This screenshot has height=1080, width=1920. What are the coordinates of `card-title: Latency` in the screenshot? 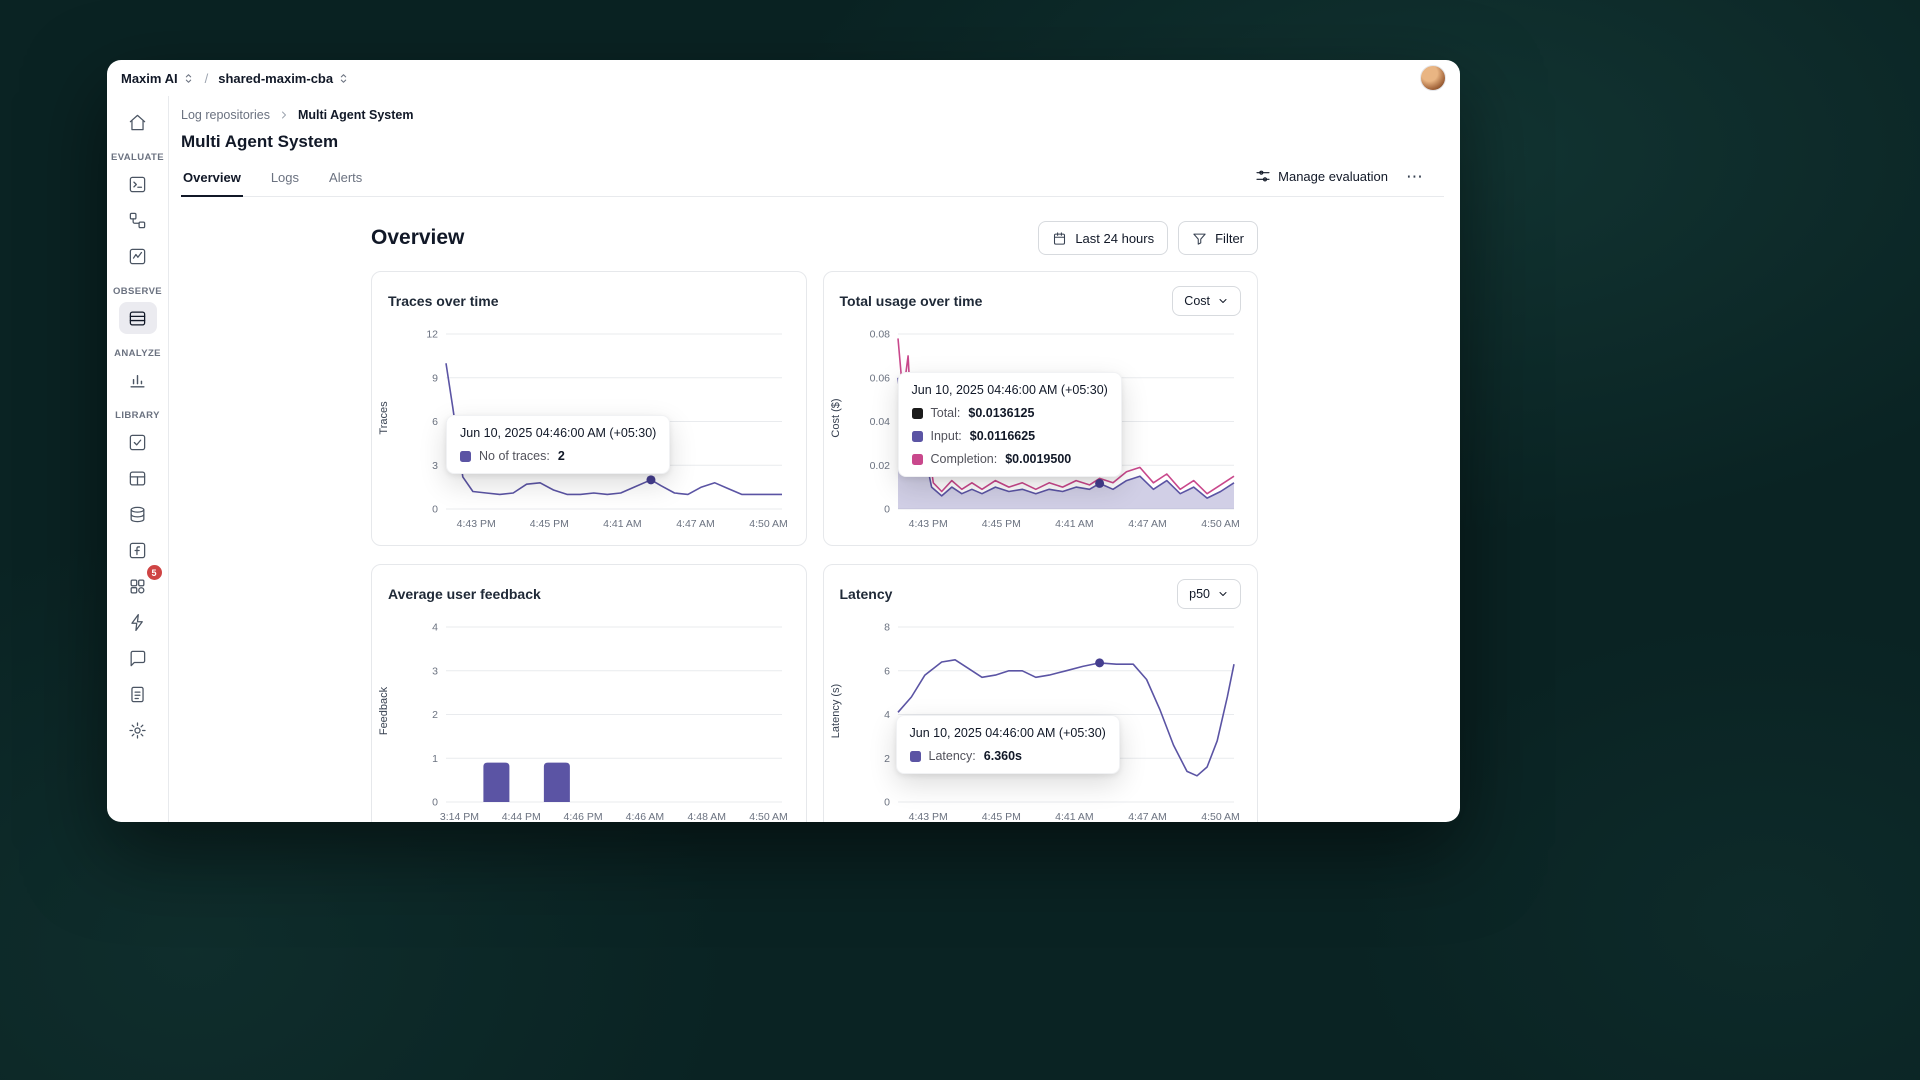 It's located at (866, 594).